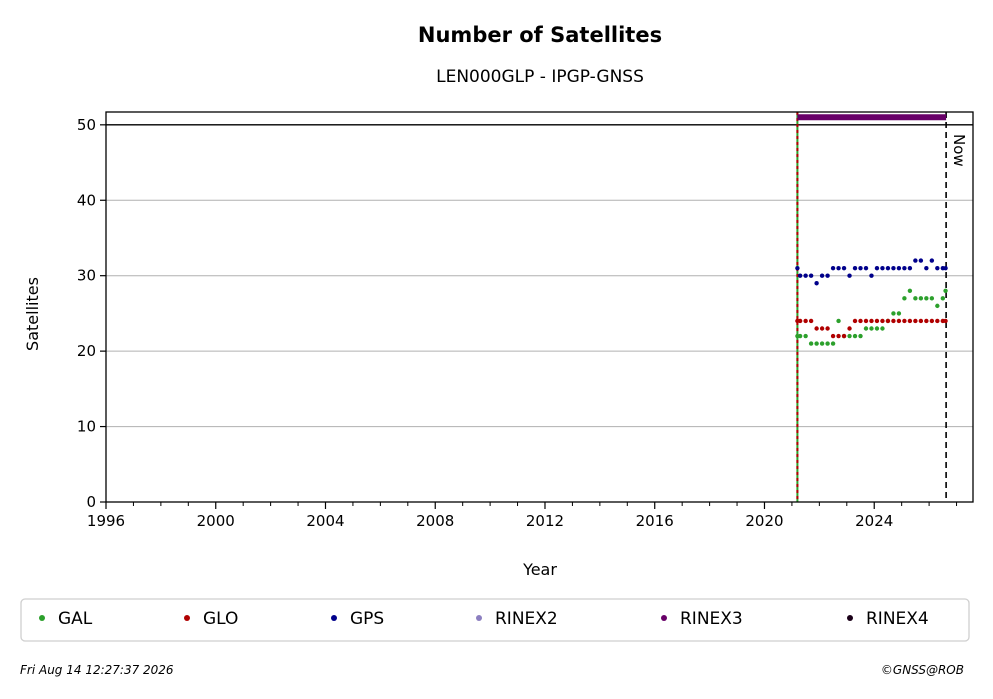 The image size is (993, 699). Describe the element at coordinates (86, 351) in the screenshot. I see `y-tick-label: 20` at that location.